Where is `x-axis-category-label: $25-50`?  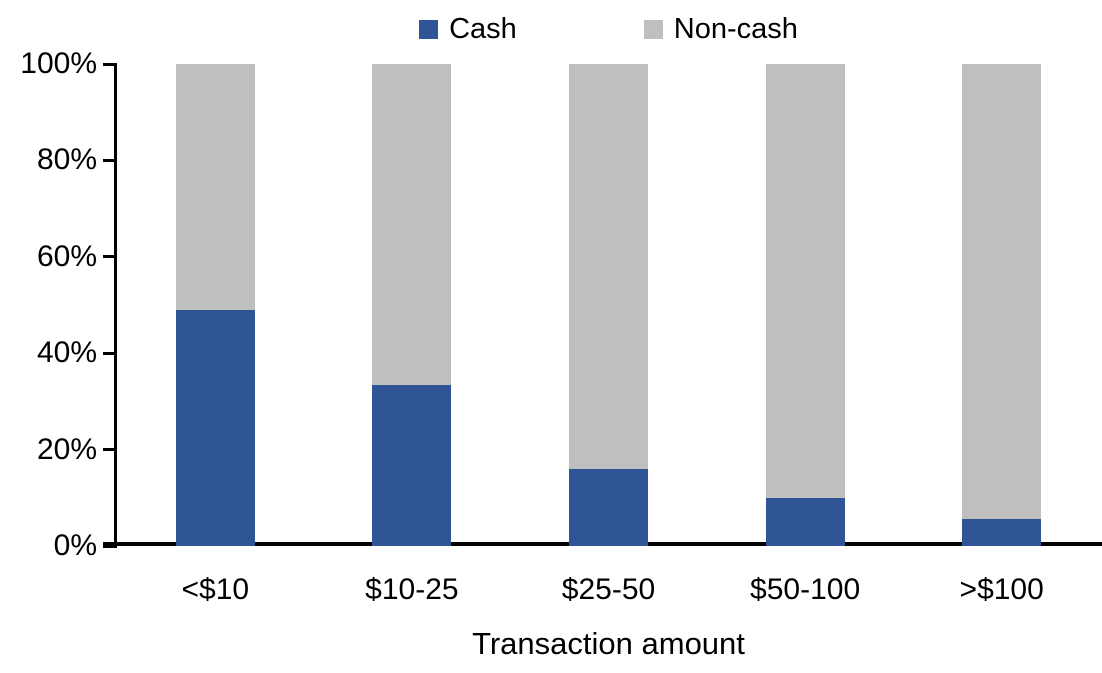 x-axis-category-label: $25-50 is located at coordinates (608, 589).